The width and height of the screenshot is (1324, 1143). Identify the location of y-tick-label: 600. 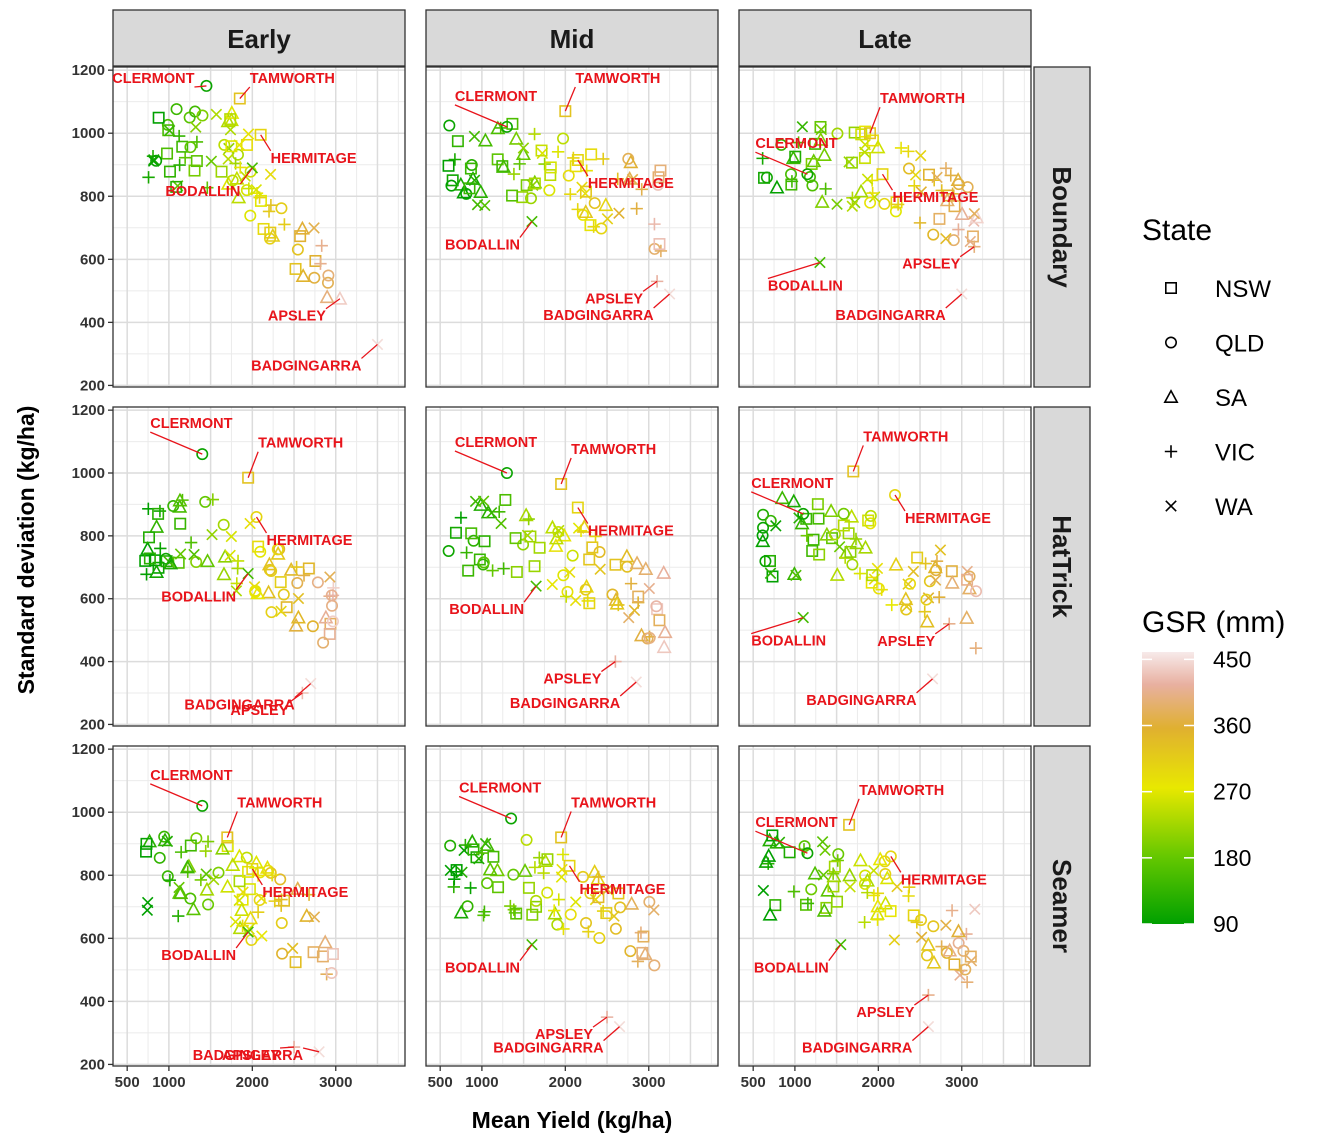
(92, 259).